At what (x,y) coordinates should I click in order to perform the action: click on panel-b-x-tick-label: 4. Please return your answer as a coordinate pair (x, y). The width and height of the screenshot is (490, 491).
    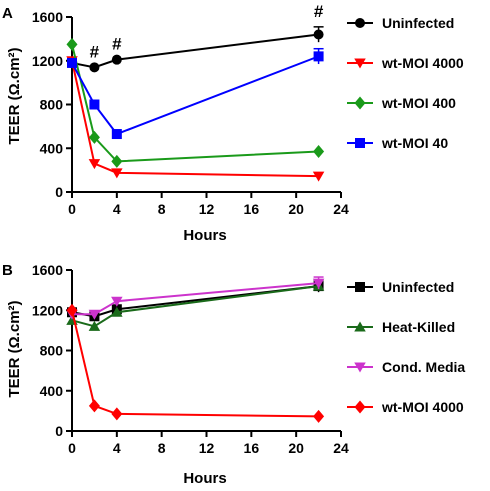
    Looking at the image, I should click on (117, 448).